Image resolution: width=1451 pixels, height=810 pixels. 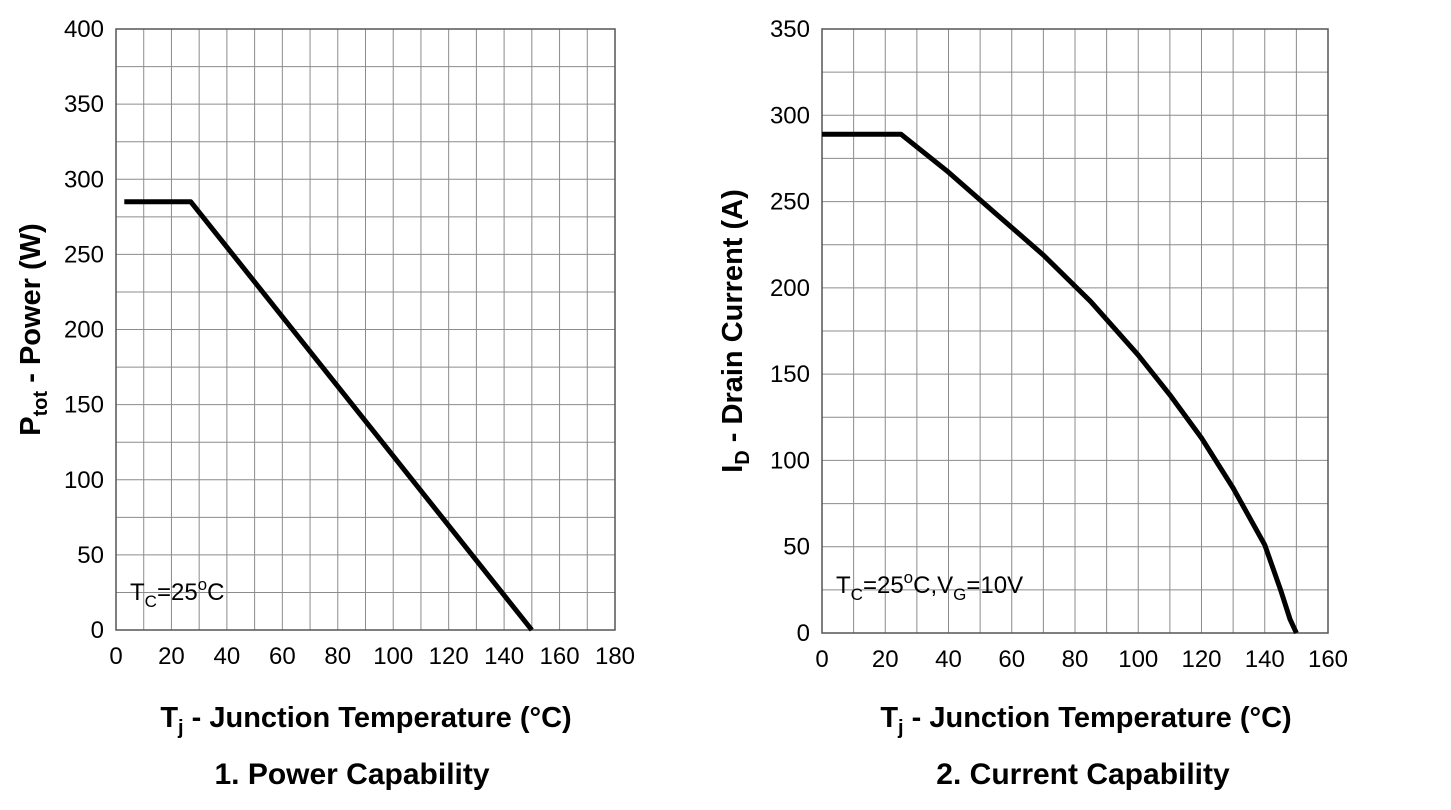 What do you see at coordinates (84, 29) in the screenshot?
I see `y-tick-label: 400` at bounding box center [84, 29].